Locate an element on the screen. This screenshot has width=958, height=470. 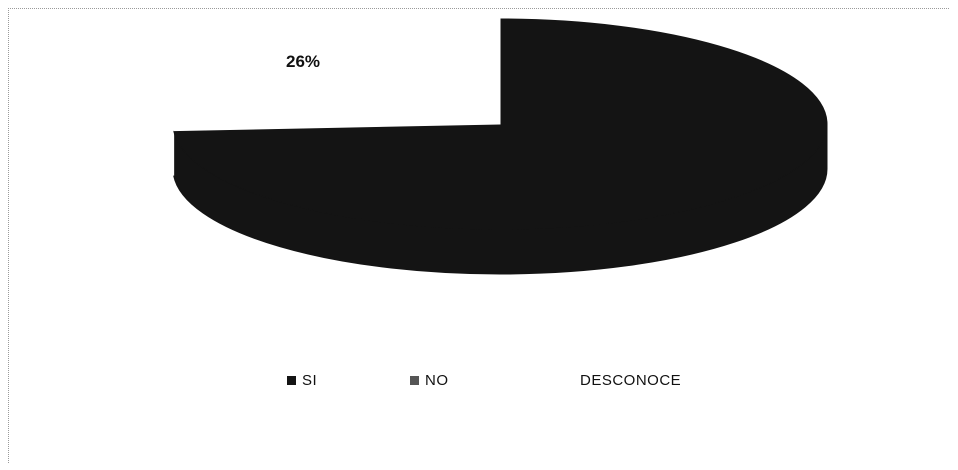
legend-item-no: NO is located at coordinates (429, 380).